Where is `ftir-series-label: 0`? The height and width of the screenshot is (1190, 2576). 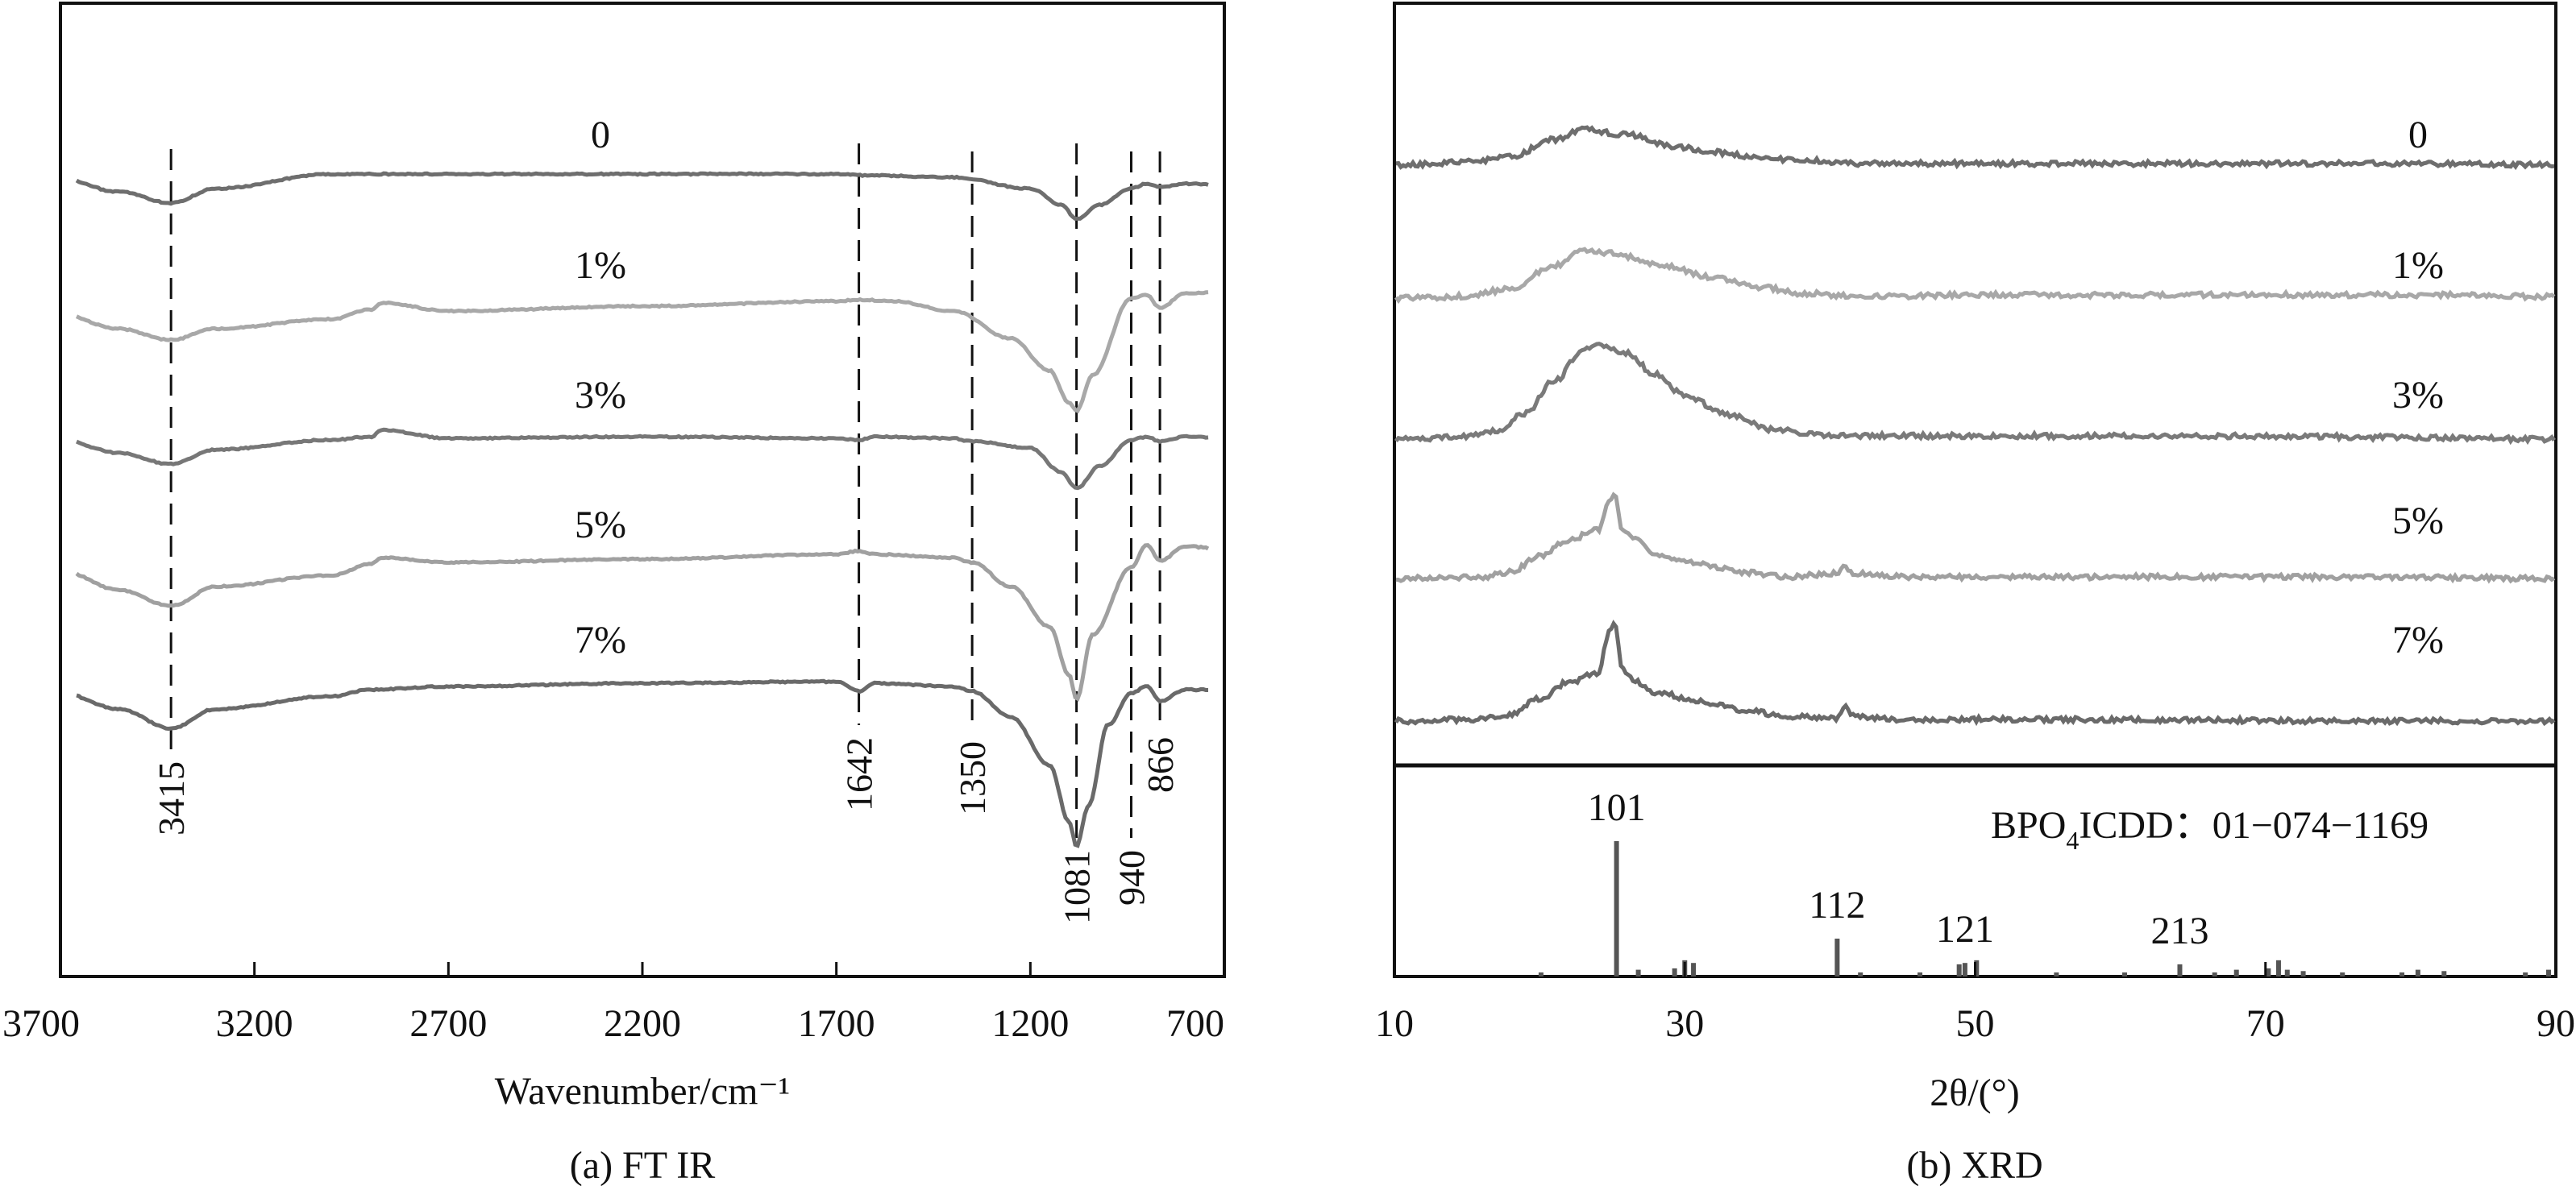
ftir-series-label: 0 is located at coordinates (600, 135).